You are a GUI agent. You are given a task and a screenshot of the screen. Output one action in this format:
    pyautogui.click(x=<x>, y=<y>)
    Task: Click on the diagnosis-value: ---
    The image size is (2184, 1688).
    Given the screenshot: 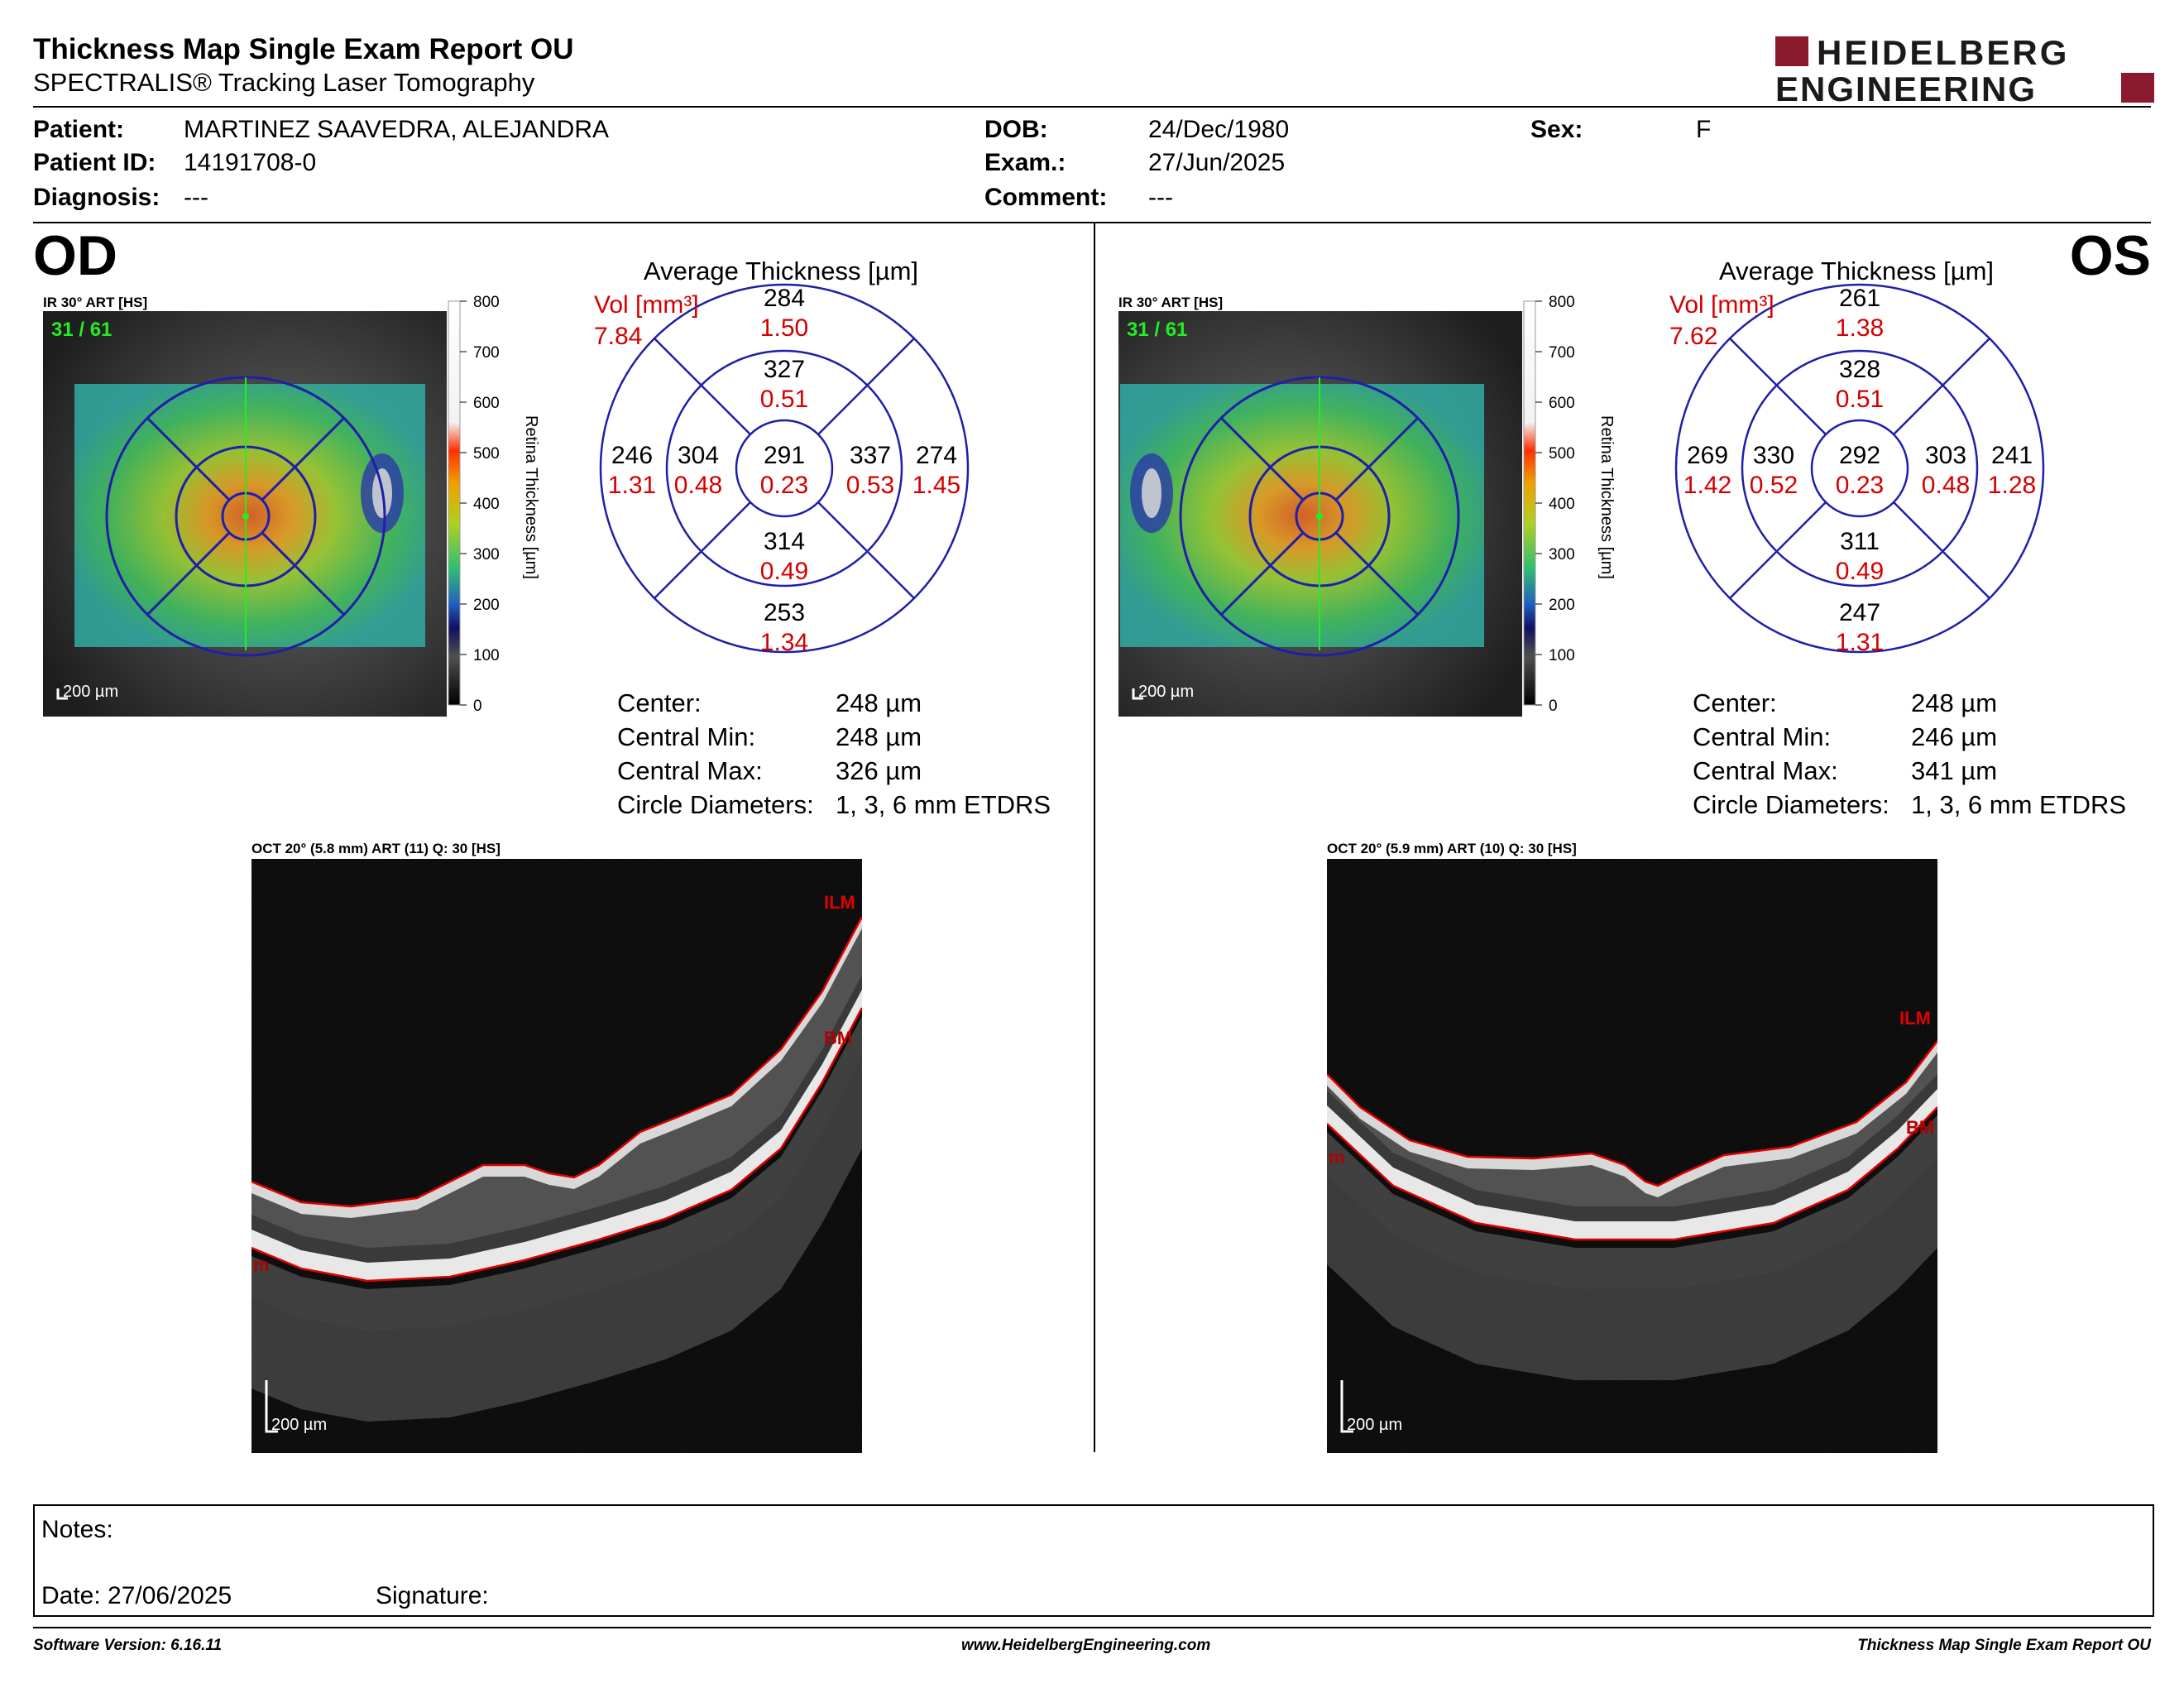 What is the action you would take?
    pyautogui.click(x=196, y=197)
    